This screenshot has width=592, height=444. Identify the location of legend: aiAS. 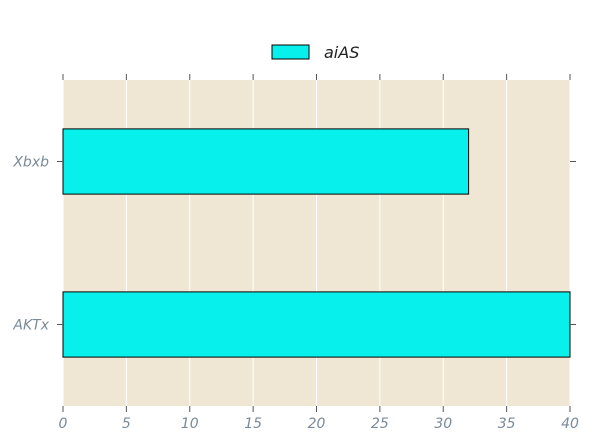
(315, 52).